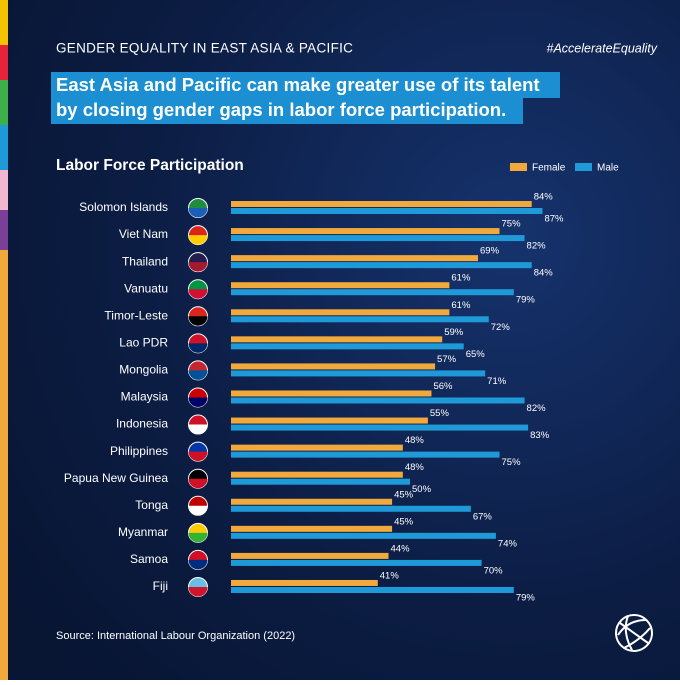  Describe the element at coordinates (422, 489) in the screenshot. I see `value-label: 50%` at that location.